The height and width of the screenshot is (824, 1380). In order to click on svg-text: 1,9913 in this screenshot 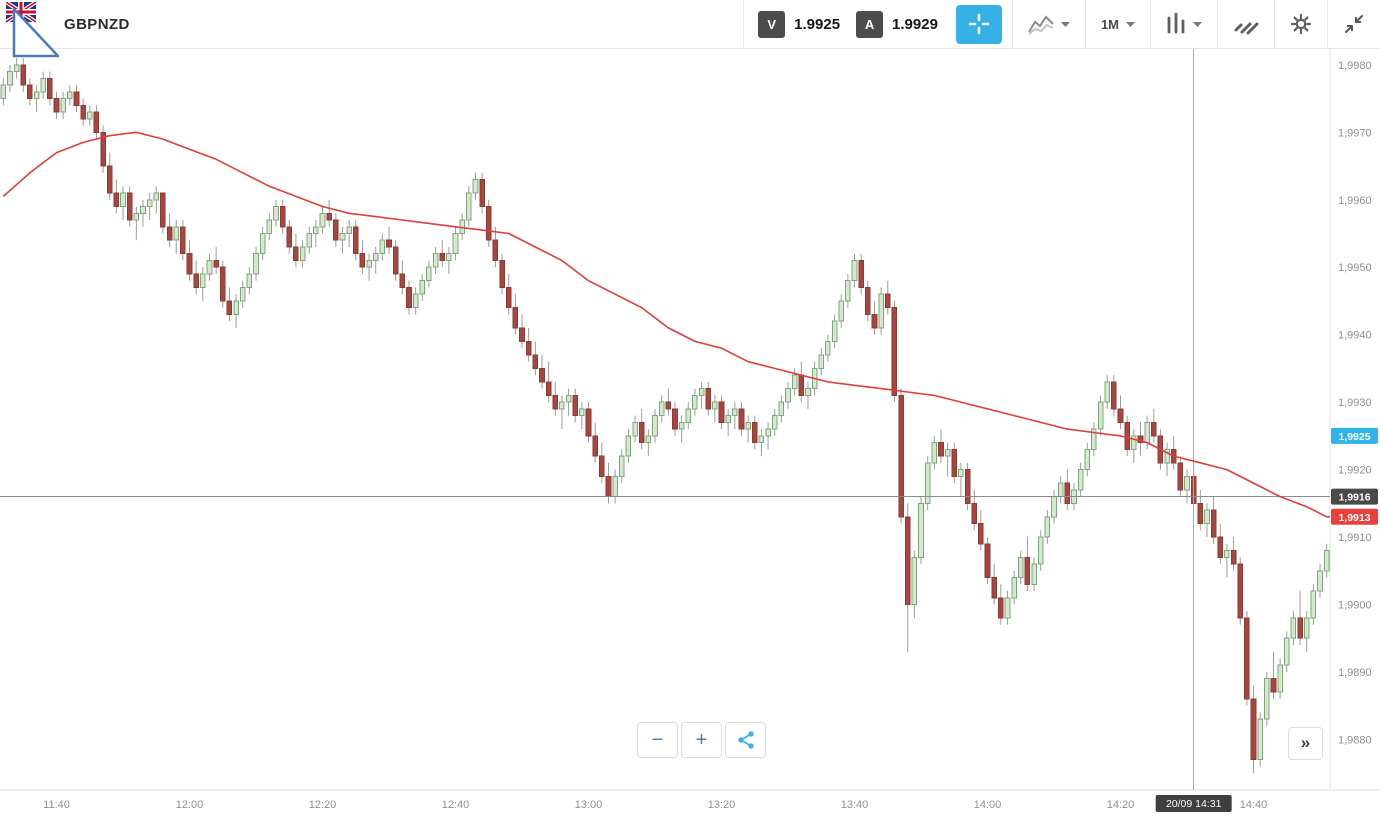, I will do `click(1354, 518)`.